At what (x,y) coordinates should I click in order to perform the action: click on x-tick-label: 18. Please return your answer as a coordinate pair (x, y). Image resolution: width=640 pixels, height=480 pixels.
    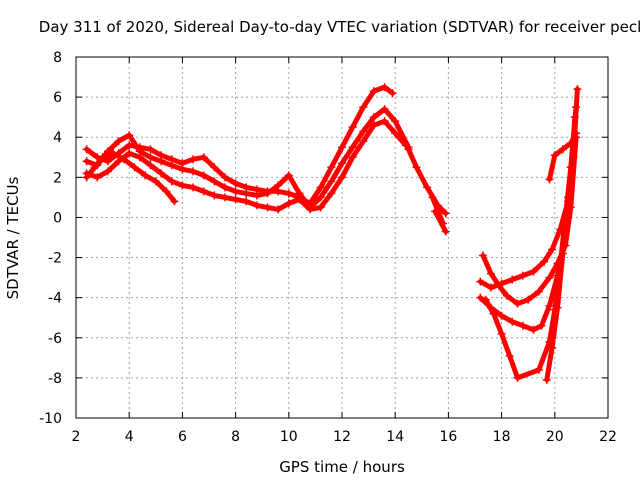
    Looking at the image, I should click on (502, 437).